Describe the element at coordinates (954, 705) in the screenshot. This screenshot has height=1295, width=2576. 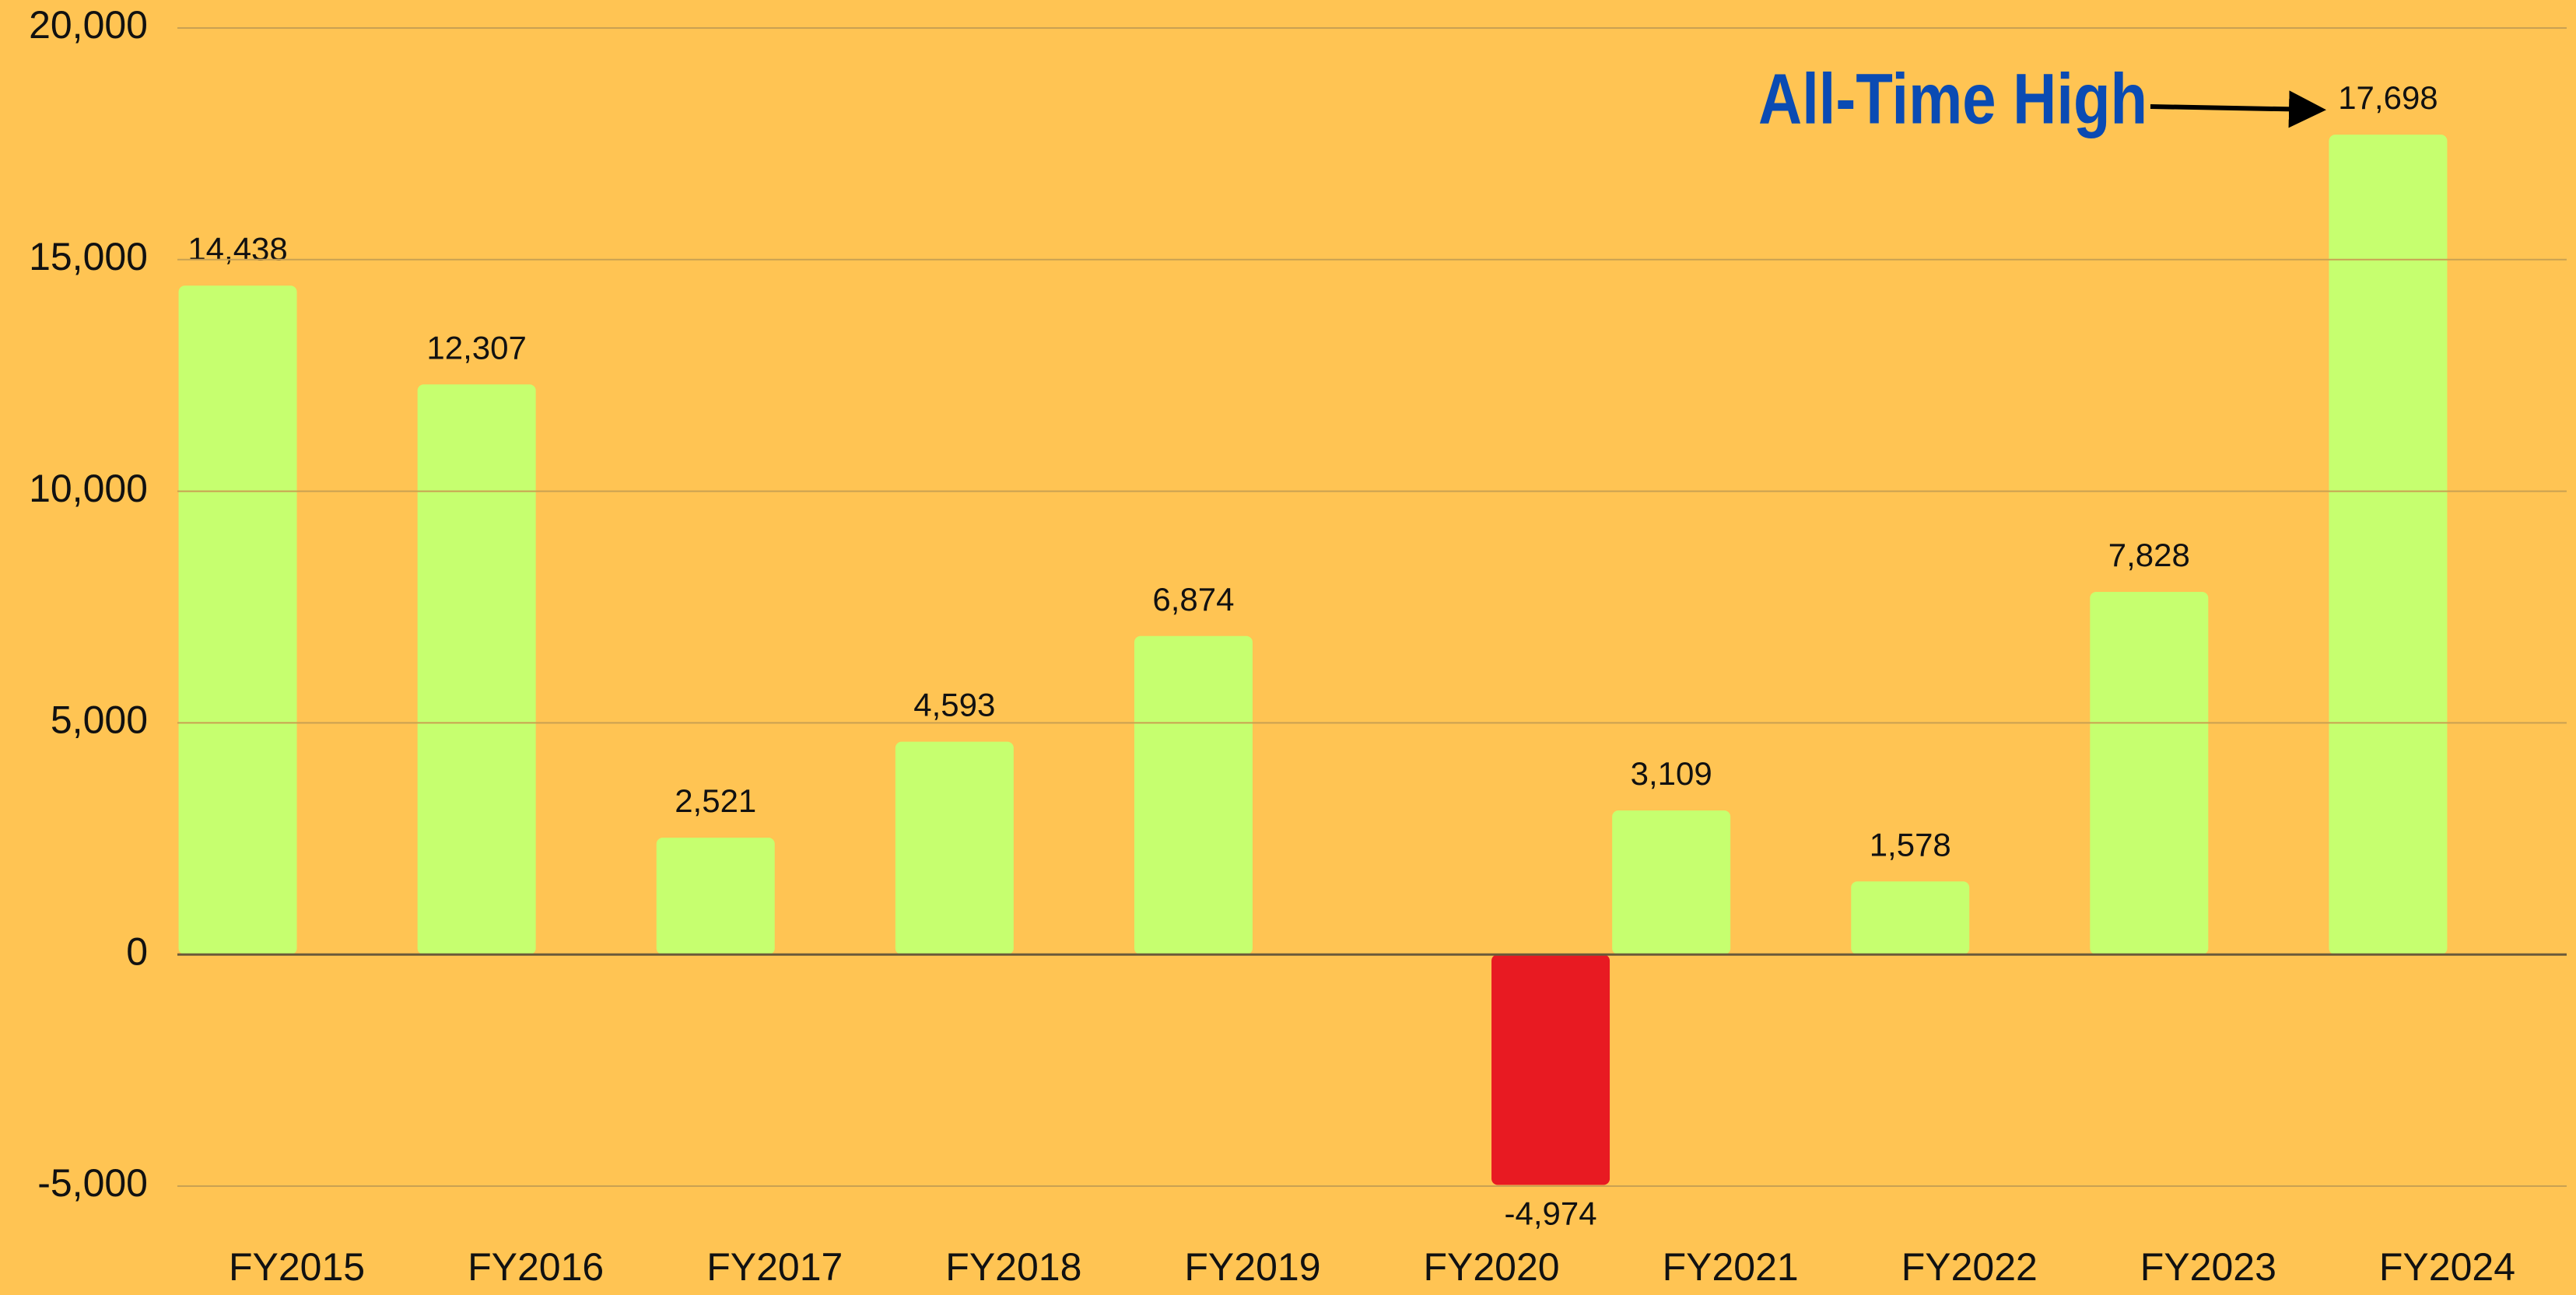
I see `data-label: 4,593` at that location.